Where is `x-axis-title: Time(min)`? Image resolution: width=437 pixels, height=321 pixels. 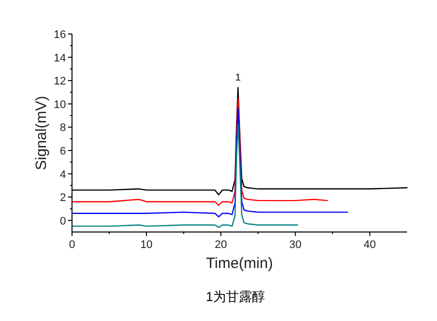 x-axis-title: Time(min) is located at coordinates (239, 263).